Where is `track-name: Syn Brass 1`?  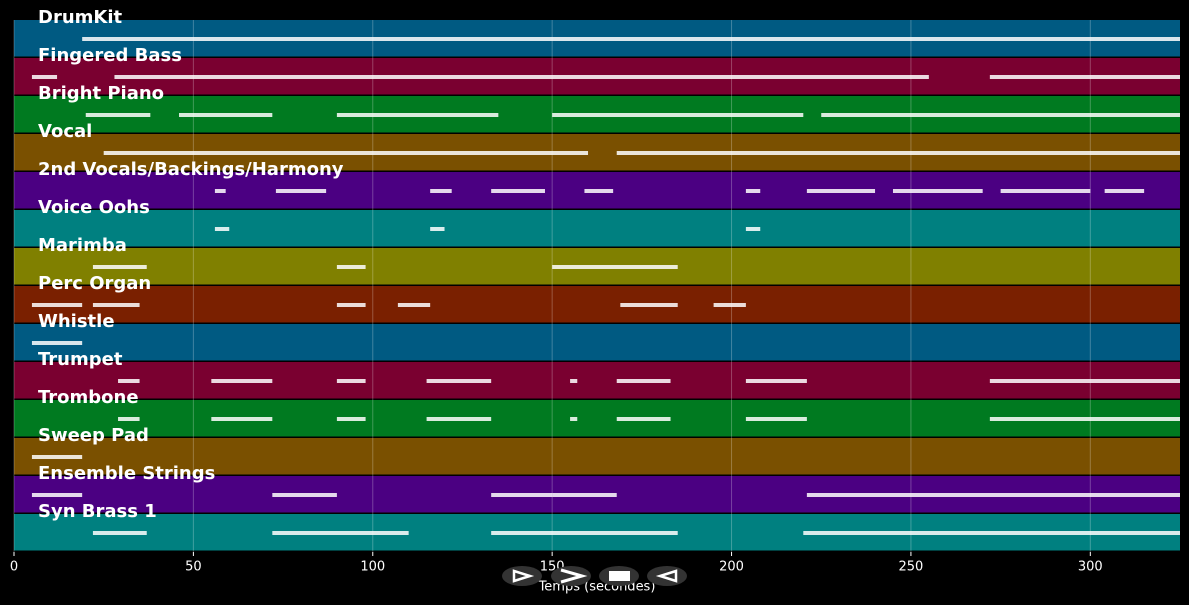 track-name: Syn Brass 1 is located at coordinates (97, 511).